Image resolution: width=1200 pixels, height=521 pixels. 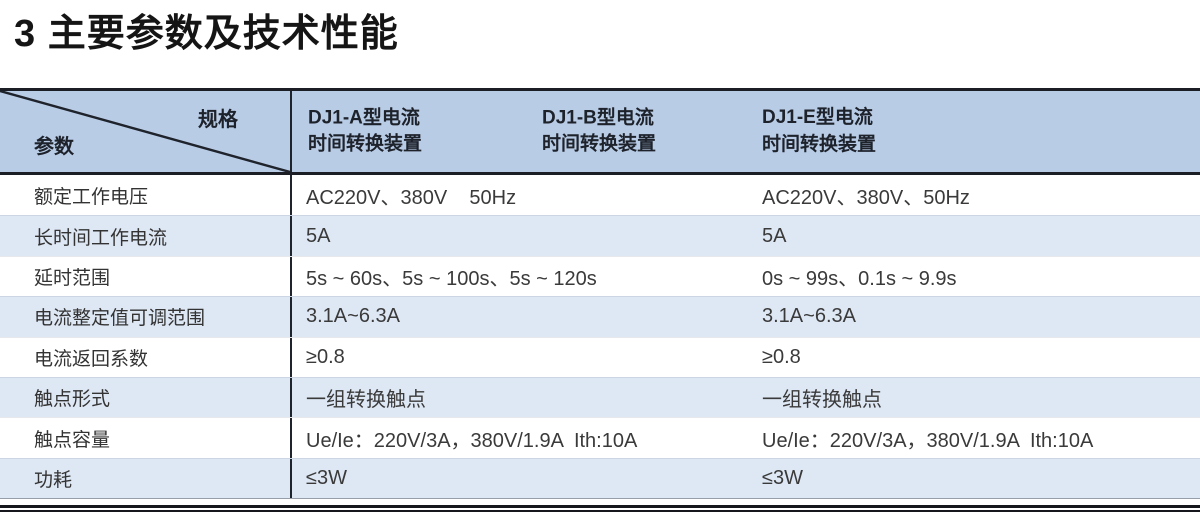 I want to click on table-row: 额定工作电压 AC220V、380V 50Hz AC220V、380V、50Hz, so click(x=600, y=195).